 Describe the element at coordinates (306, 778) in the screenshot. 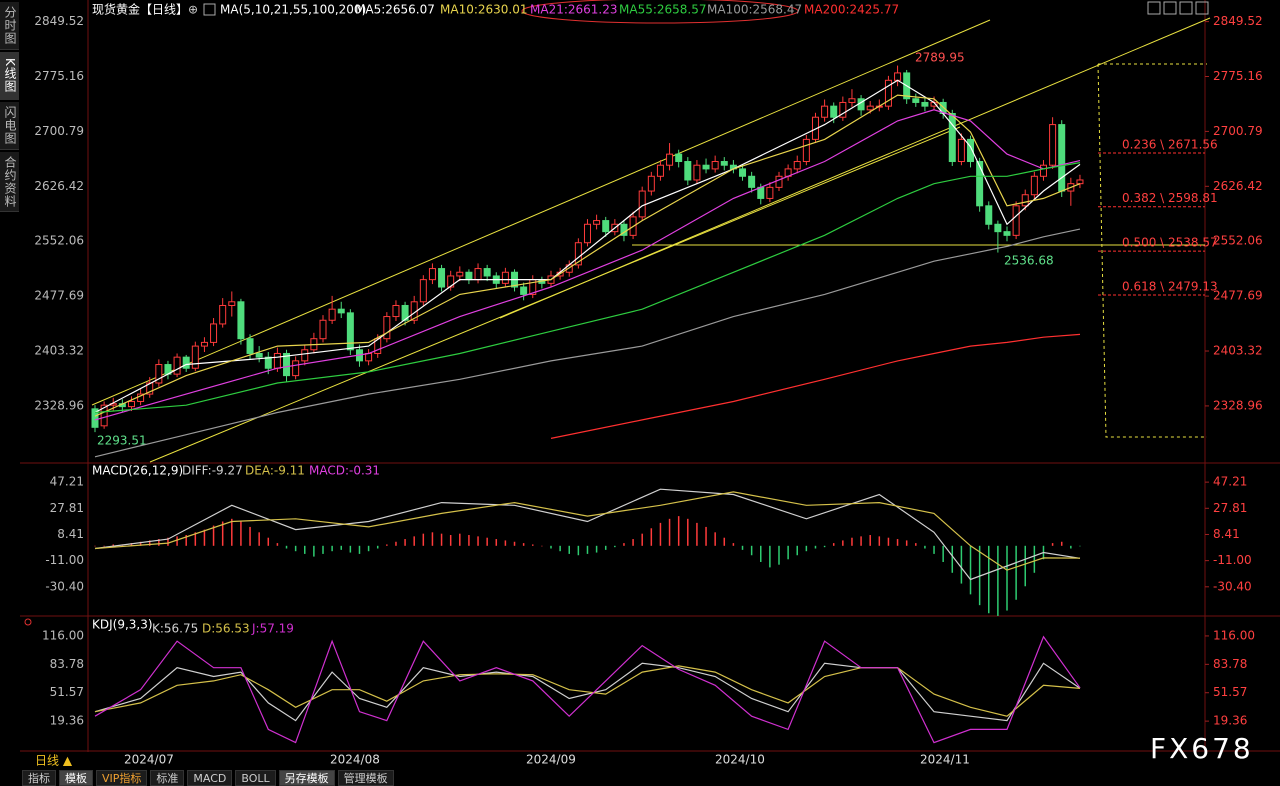

I see `tab: 另存模板` at that location.